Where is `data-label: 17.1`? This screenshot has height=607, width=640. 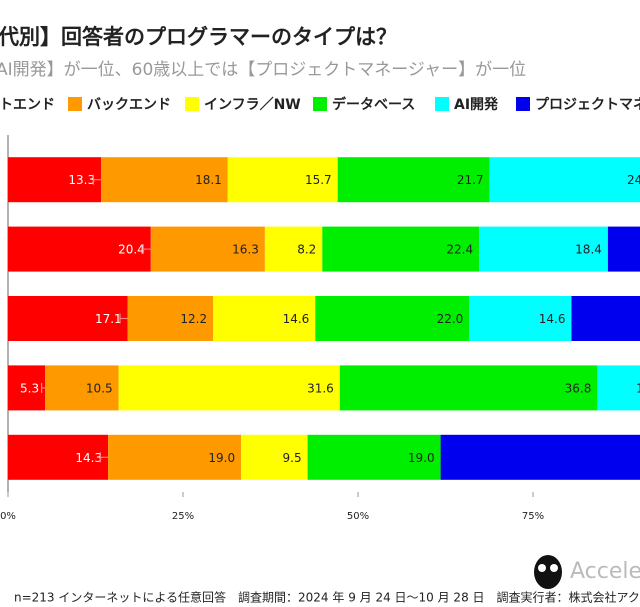
data-label: 17.1 is located at coordinates (108, 319).